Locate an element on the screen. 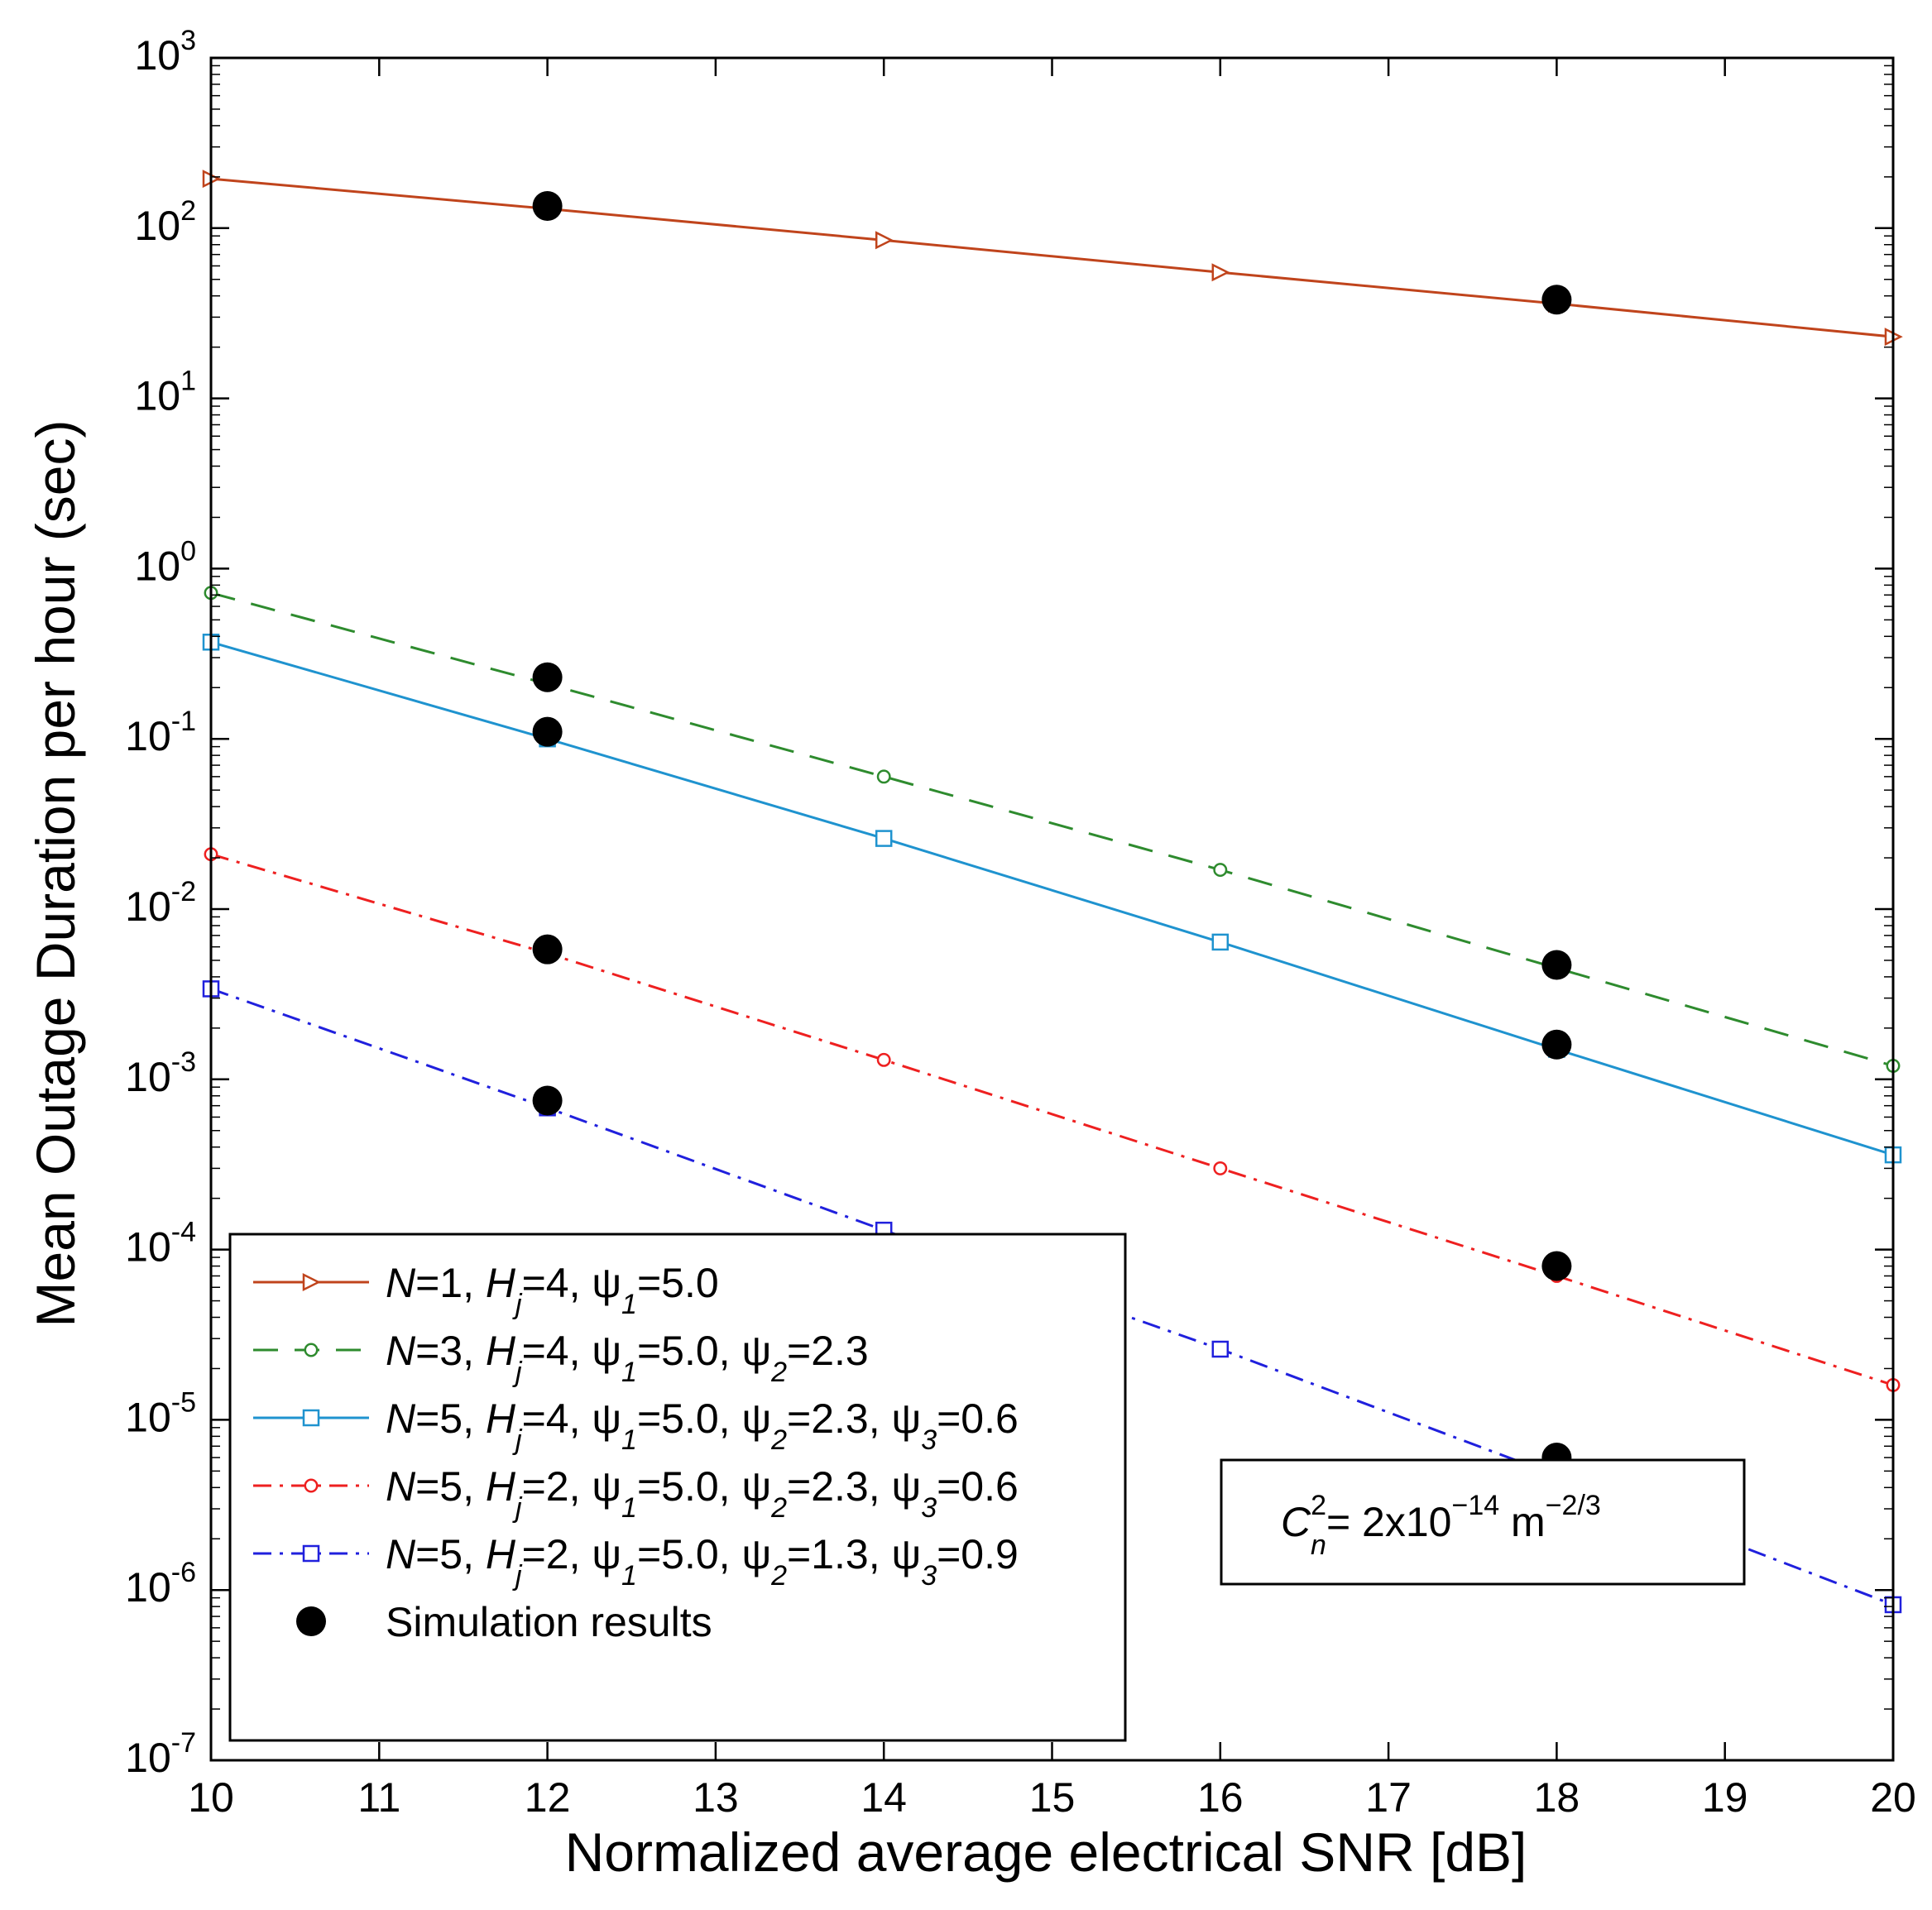 The image size is (1932, 1910). legend-label: N=5, Hj=4, ψ1=5.0, ψ2=2.3, ψ3=0.6 is located at coordinates (703, 1426).